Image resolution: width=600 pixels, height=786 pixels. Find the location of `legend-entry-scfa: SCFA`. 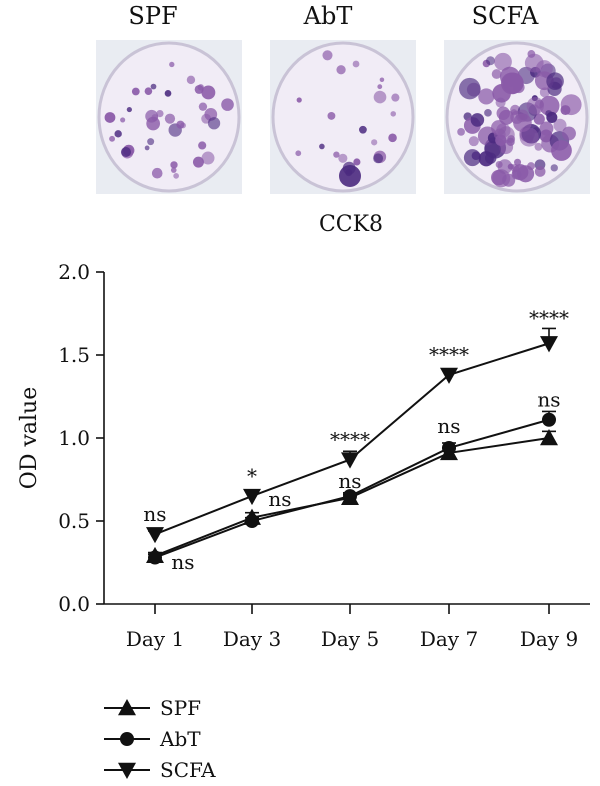

legend-entry-scfa: SCFA is located at coordinates (160, 770).